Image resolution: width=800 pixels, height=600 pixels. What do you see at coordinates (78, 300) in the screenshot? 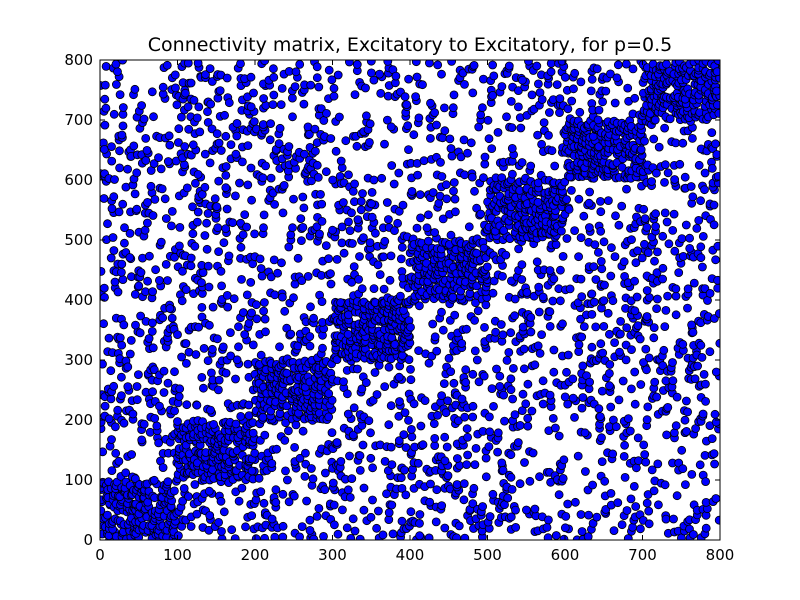
I see `y-tick-label: 400` at bounding box center [78, 300].